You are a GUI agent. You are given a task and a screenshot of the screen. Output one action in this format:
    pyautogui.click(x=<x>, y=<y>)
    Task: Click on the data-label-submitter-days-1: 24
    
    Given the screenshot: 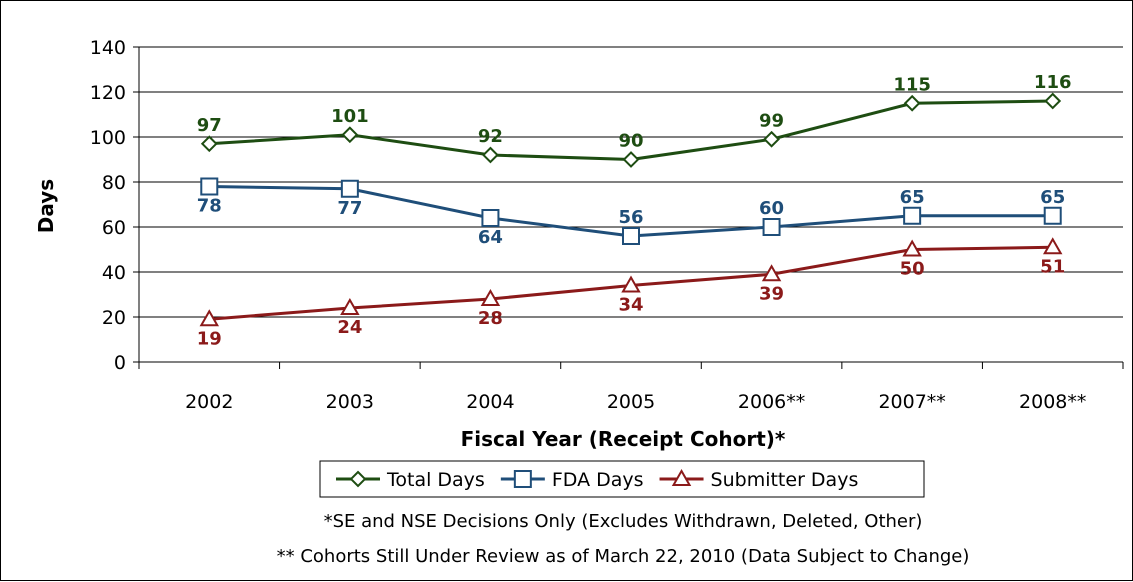 What is the action you would take?
    pyautogui.click(x=349, y=327)
    